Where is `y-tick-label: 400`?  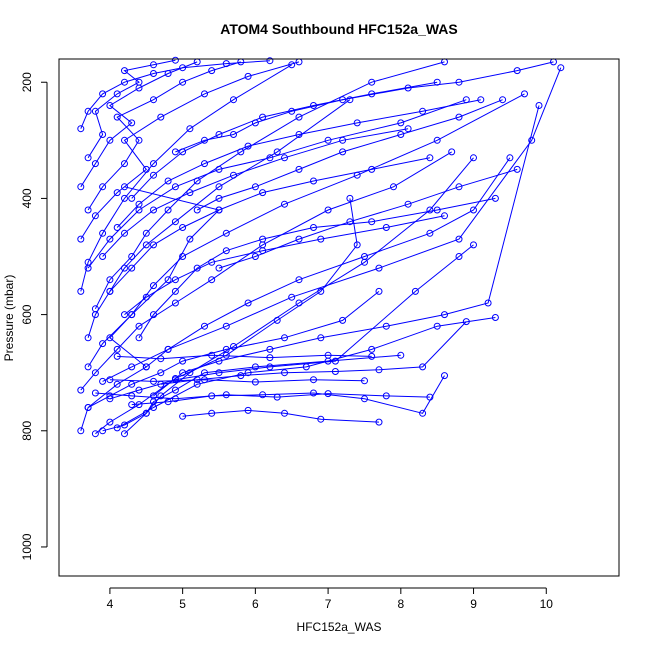 y-tick-label: 400 is located at coordinates (27, 198).